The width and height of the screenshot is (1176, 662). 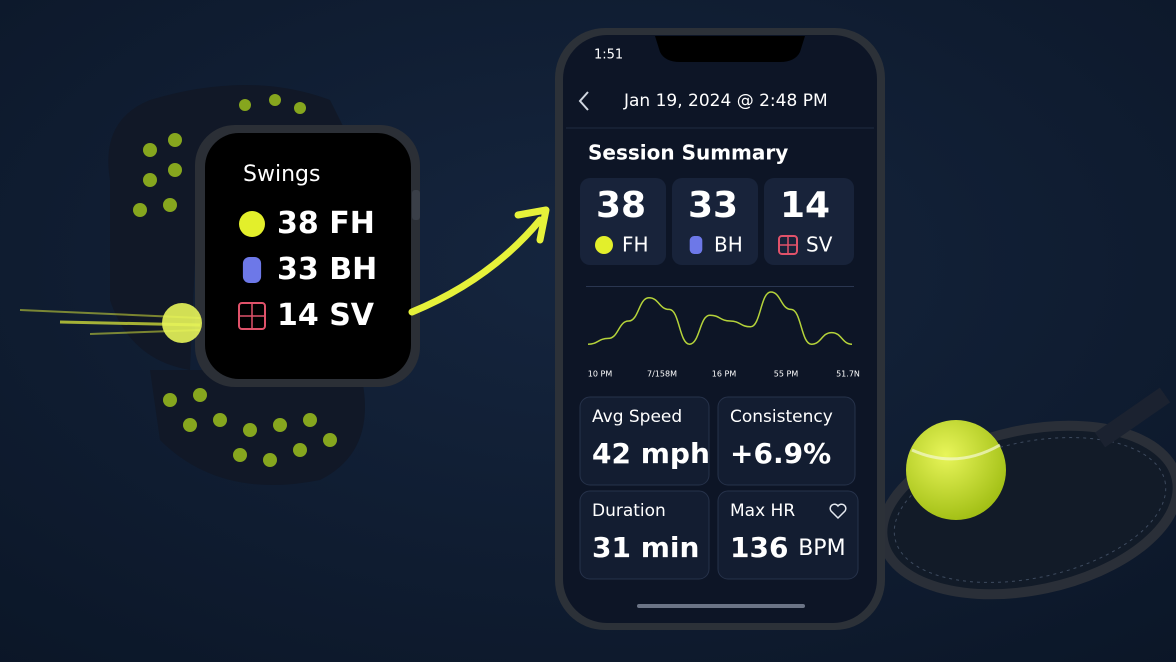 I want to click on metric-value: +6.9%, so click(x=780, y=453).